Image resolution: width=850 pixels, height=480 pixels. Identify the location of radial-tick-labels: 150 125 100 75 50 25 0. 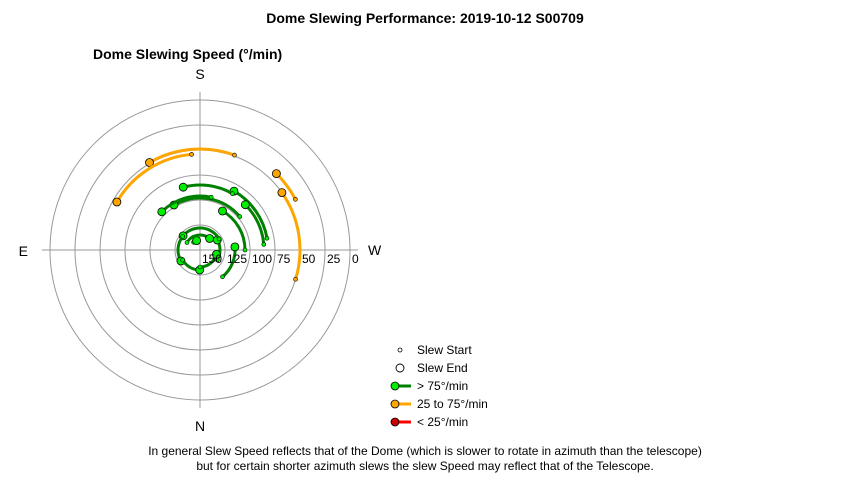
(280, 259).